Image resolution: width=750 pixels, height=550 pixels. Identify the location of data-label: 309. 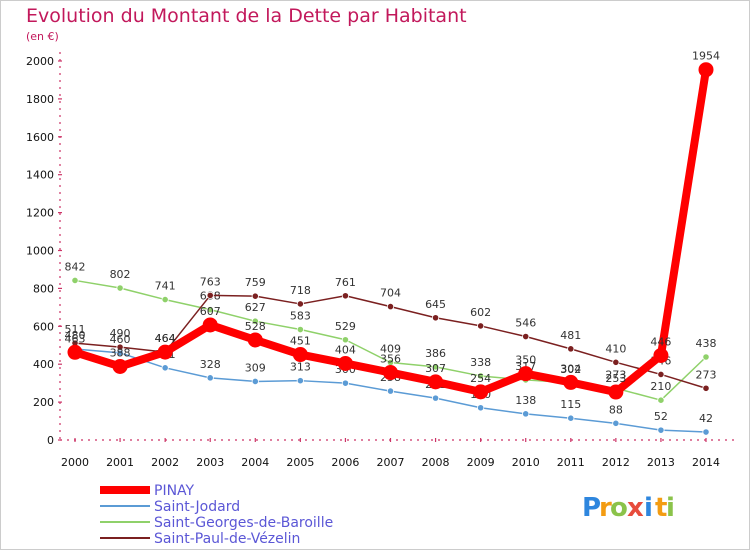
(255, 367).